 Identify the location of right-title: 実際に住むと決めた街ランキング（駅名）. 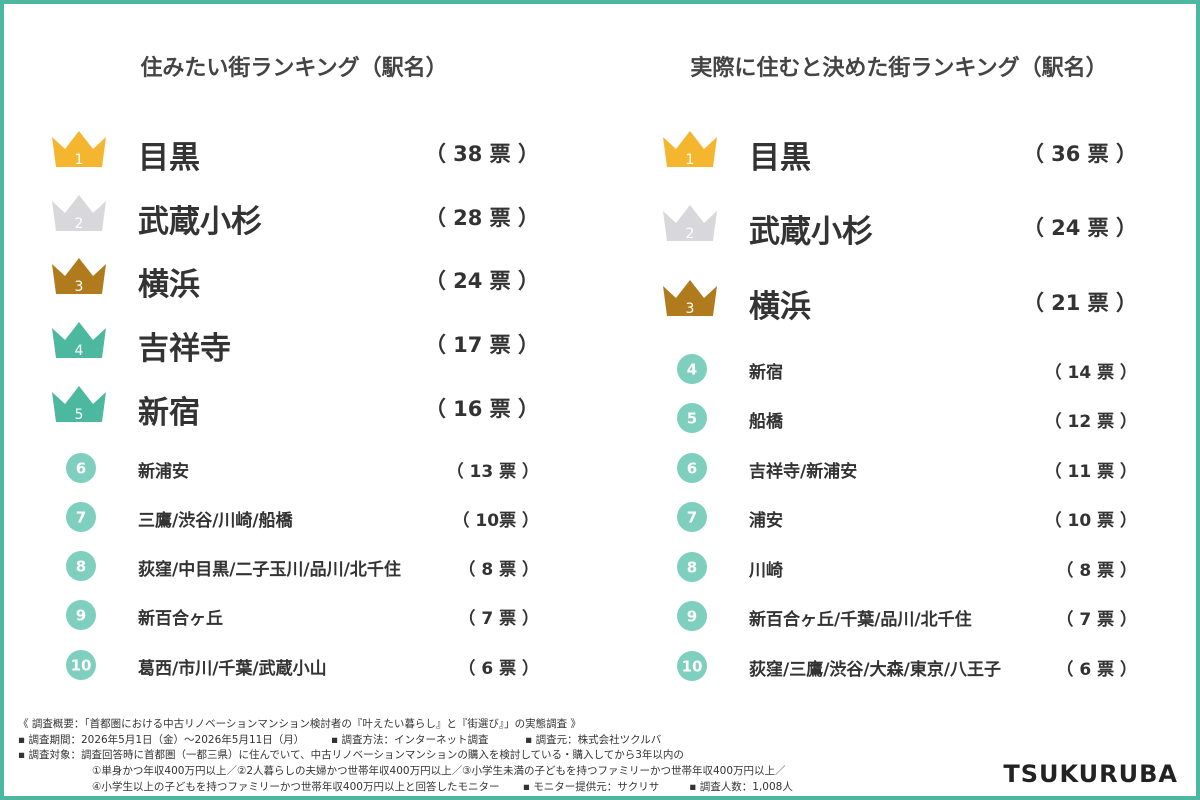
(899, 68).